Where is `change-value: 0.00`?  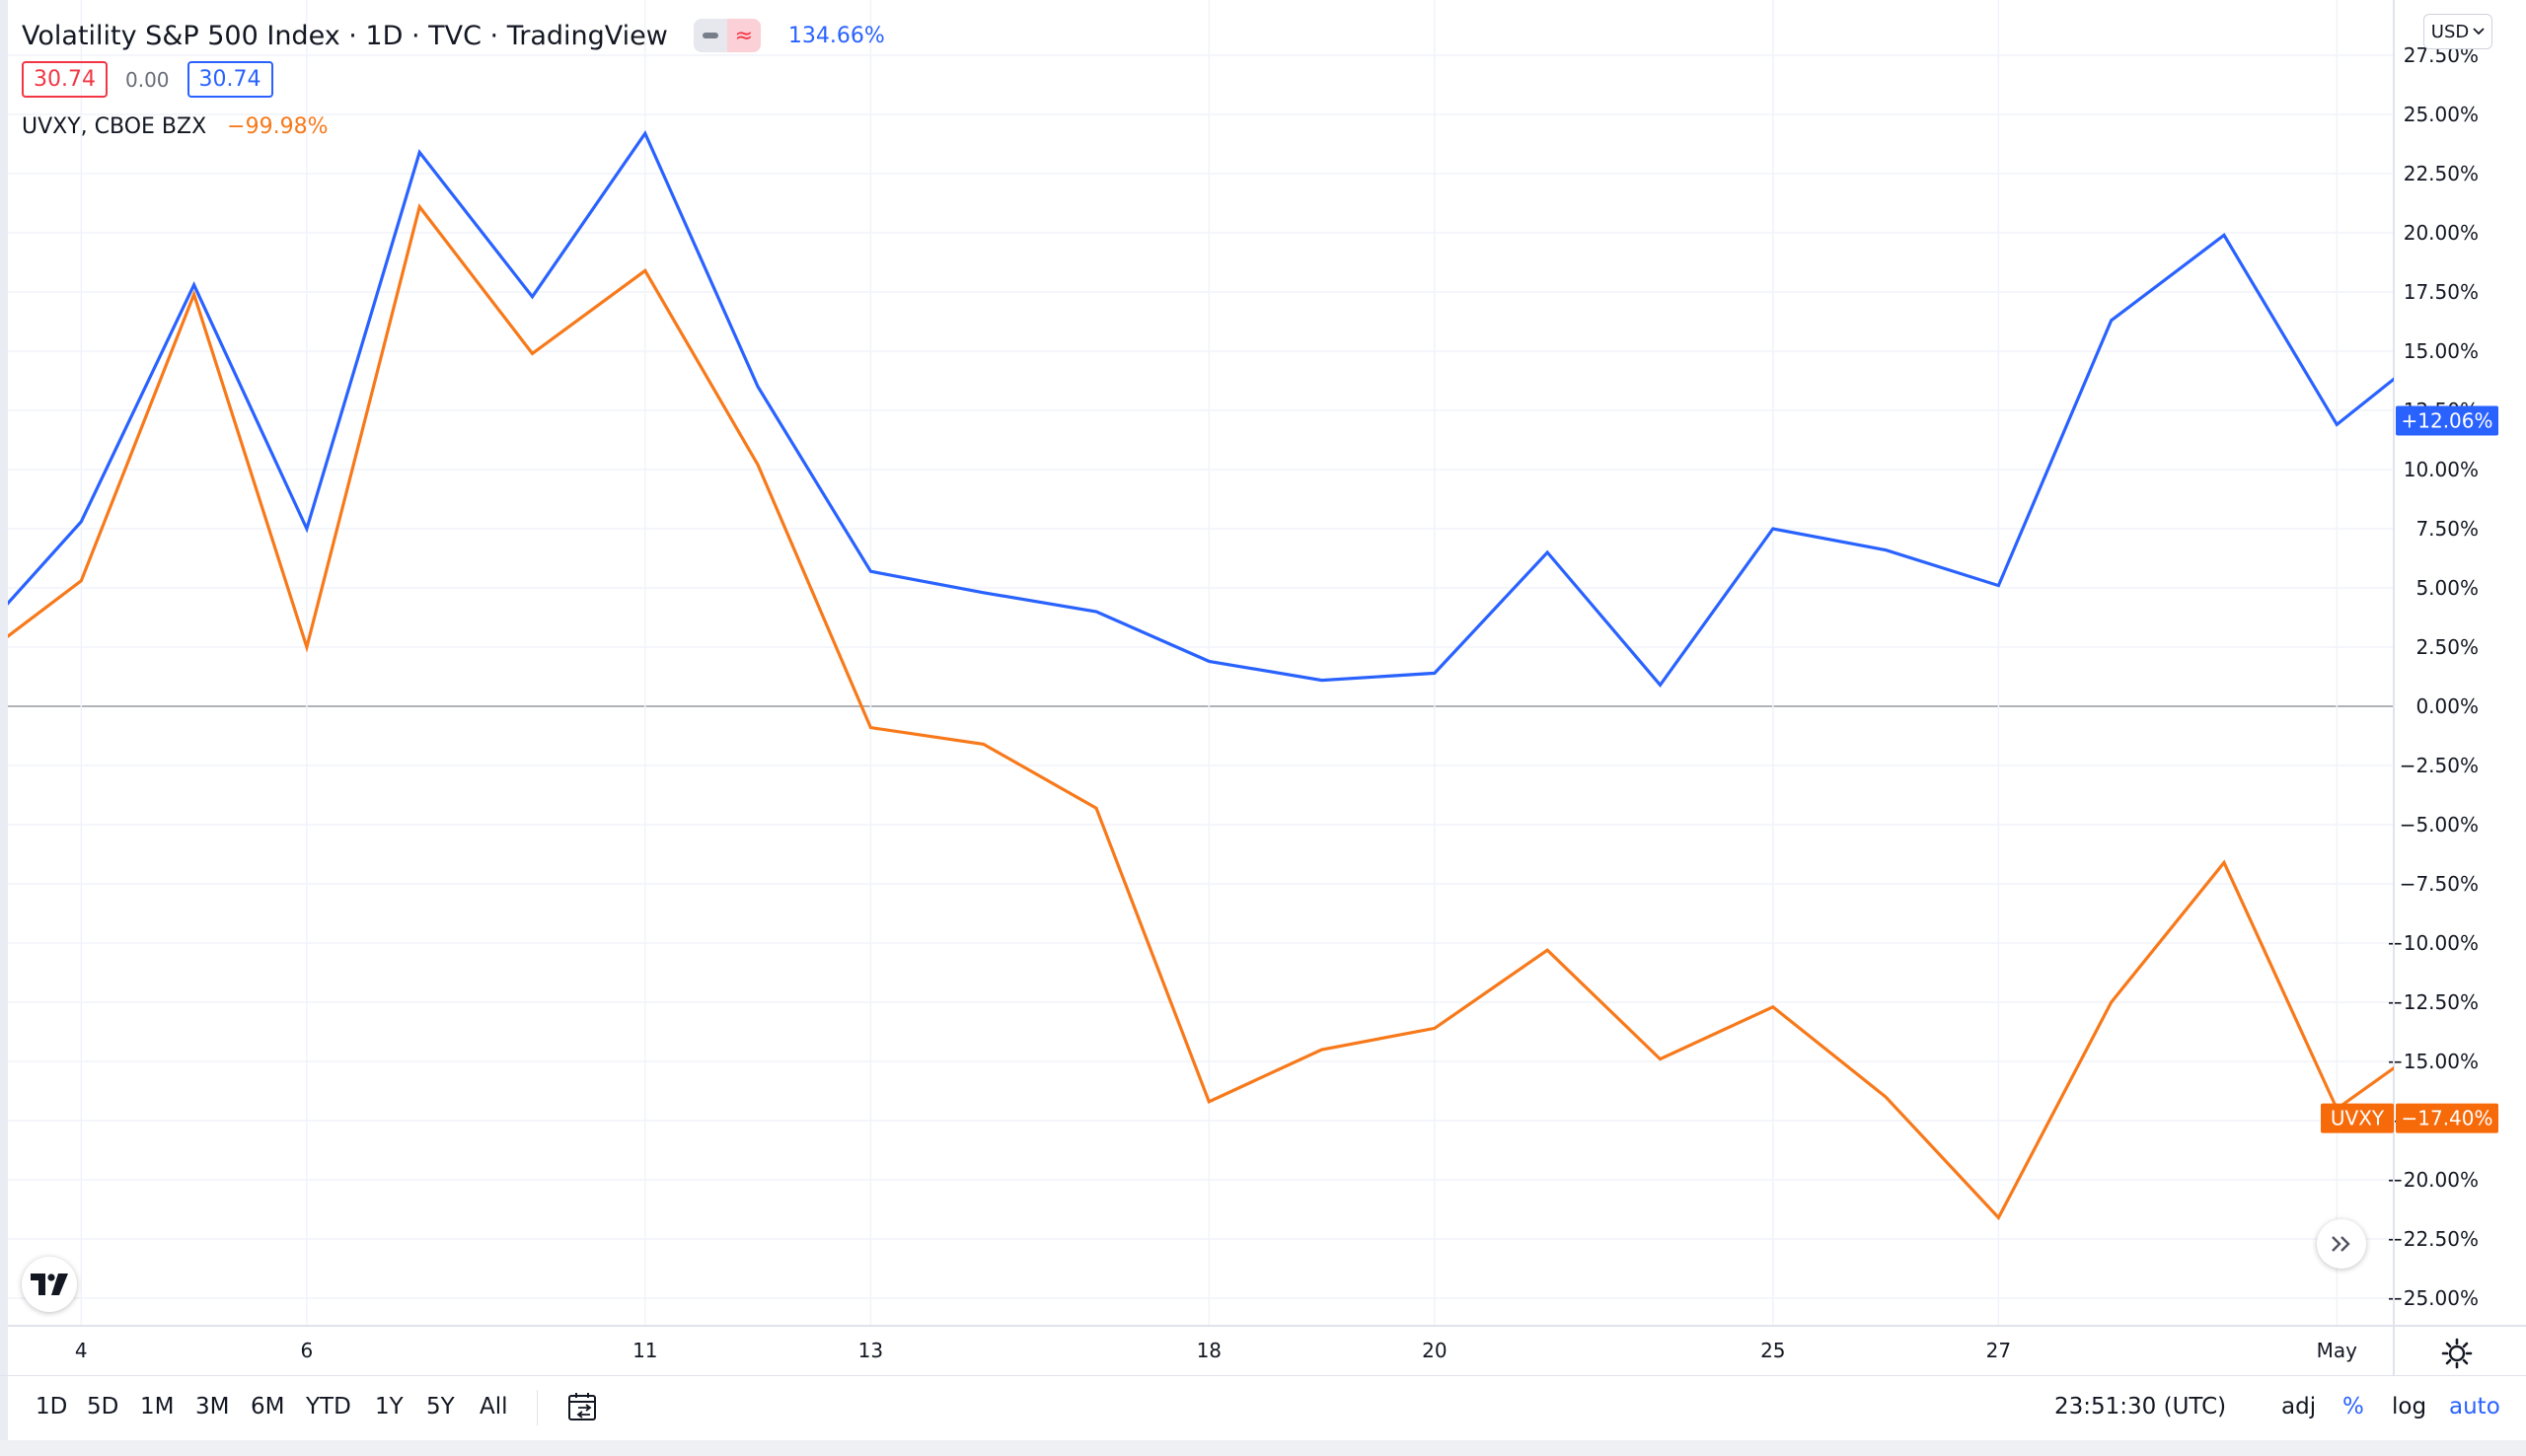 change-value: 0.00 is located at coordinates (147, 79).